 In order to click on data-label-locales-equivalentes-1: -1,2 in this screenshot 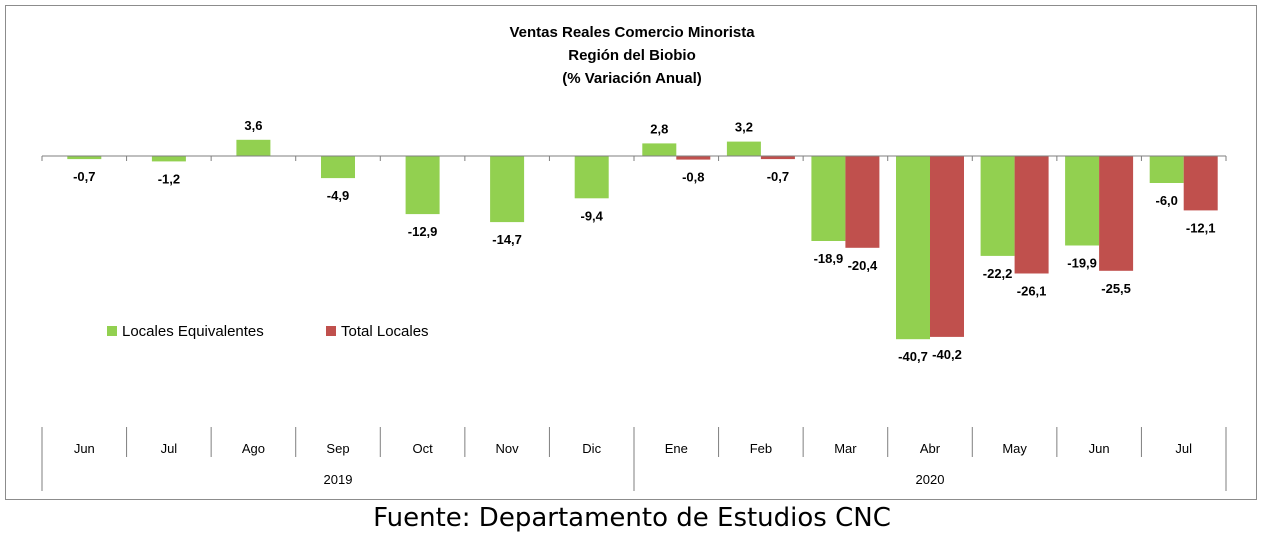, I will do `click(169, 178)`.